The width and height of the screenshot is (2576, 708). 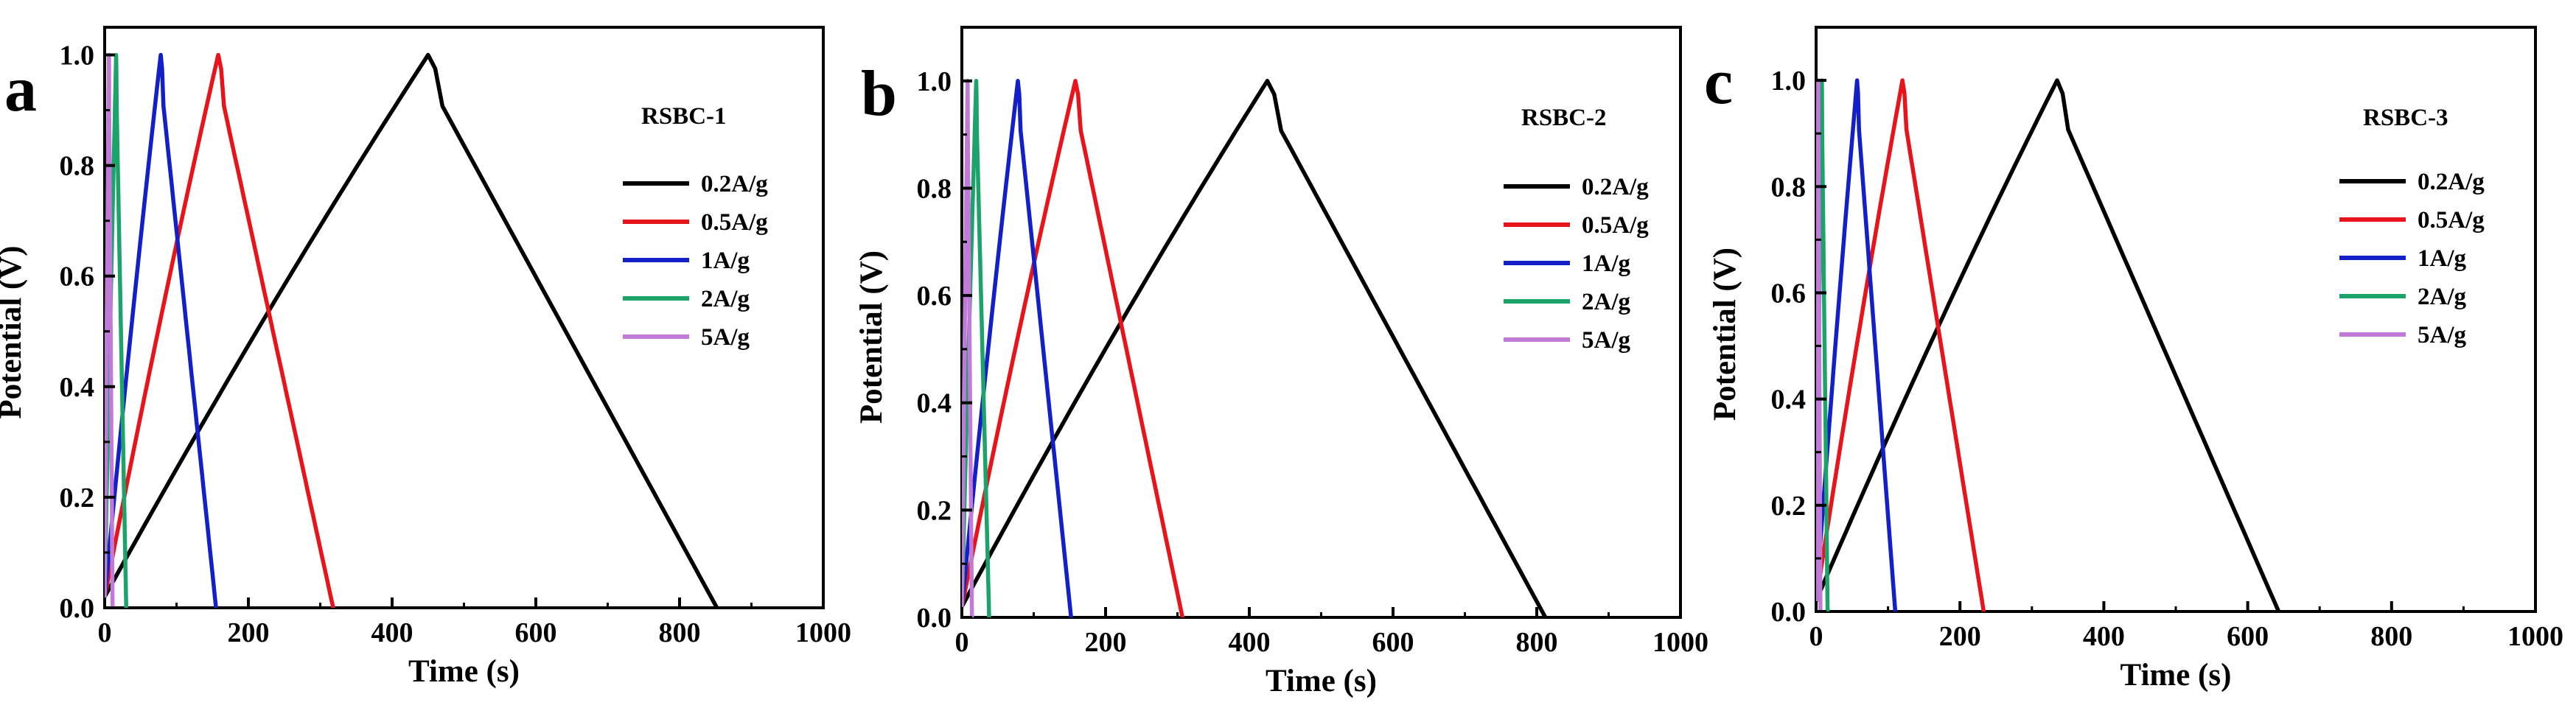 I want to click on chart-title: RSBC-1, so click(x=684, y=116).